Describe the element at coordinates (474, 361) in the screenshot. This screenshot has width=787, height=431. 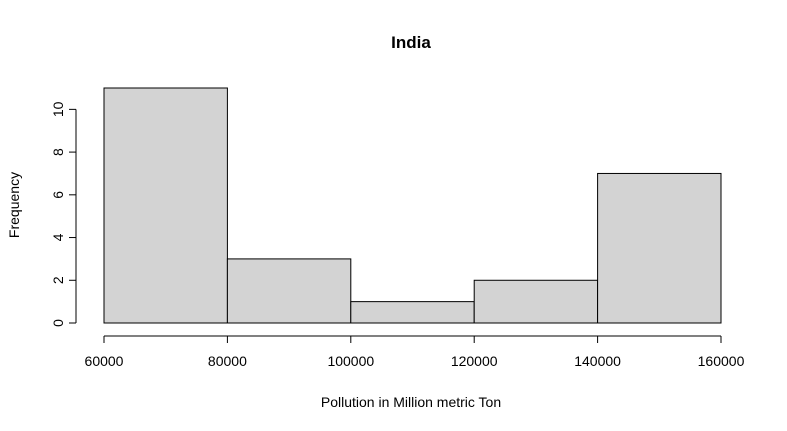
I see `x-tick-label: 120000` at that location.